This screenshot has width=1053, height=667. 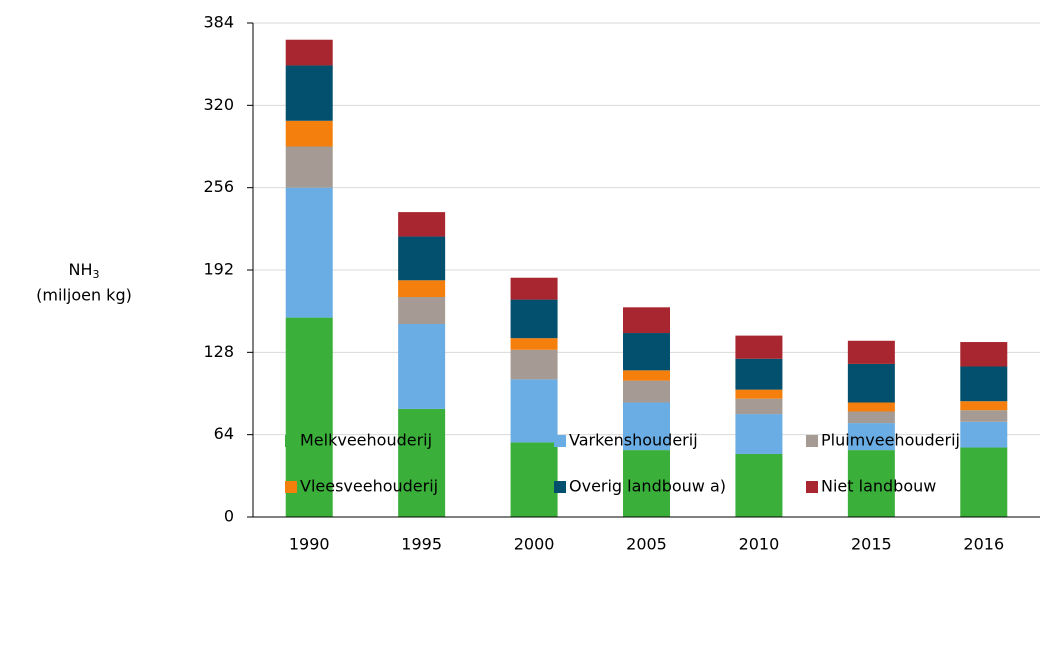 I want to click on legend-label: Varkenshouderij, so click(x=633, y=440).